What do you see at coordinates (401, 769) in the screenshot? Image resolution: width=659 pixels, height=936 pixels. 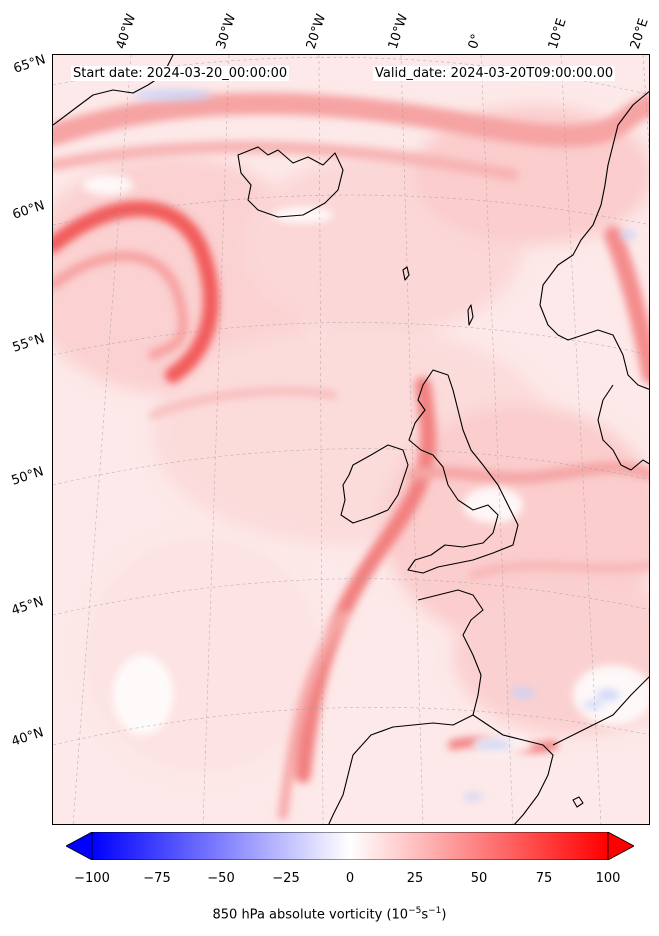 I see `iberia-coast` at bounding box center [401, 769].